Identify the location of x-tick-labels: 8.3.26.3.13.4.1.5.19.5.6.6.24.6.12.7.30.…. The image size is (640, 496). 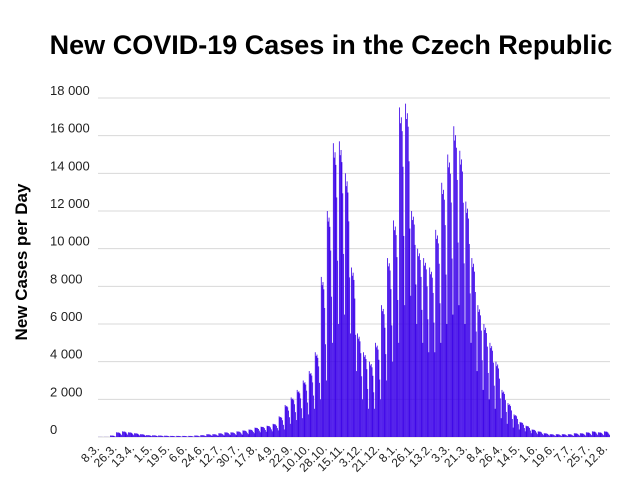
(344, 457).